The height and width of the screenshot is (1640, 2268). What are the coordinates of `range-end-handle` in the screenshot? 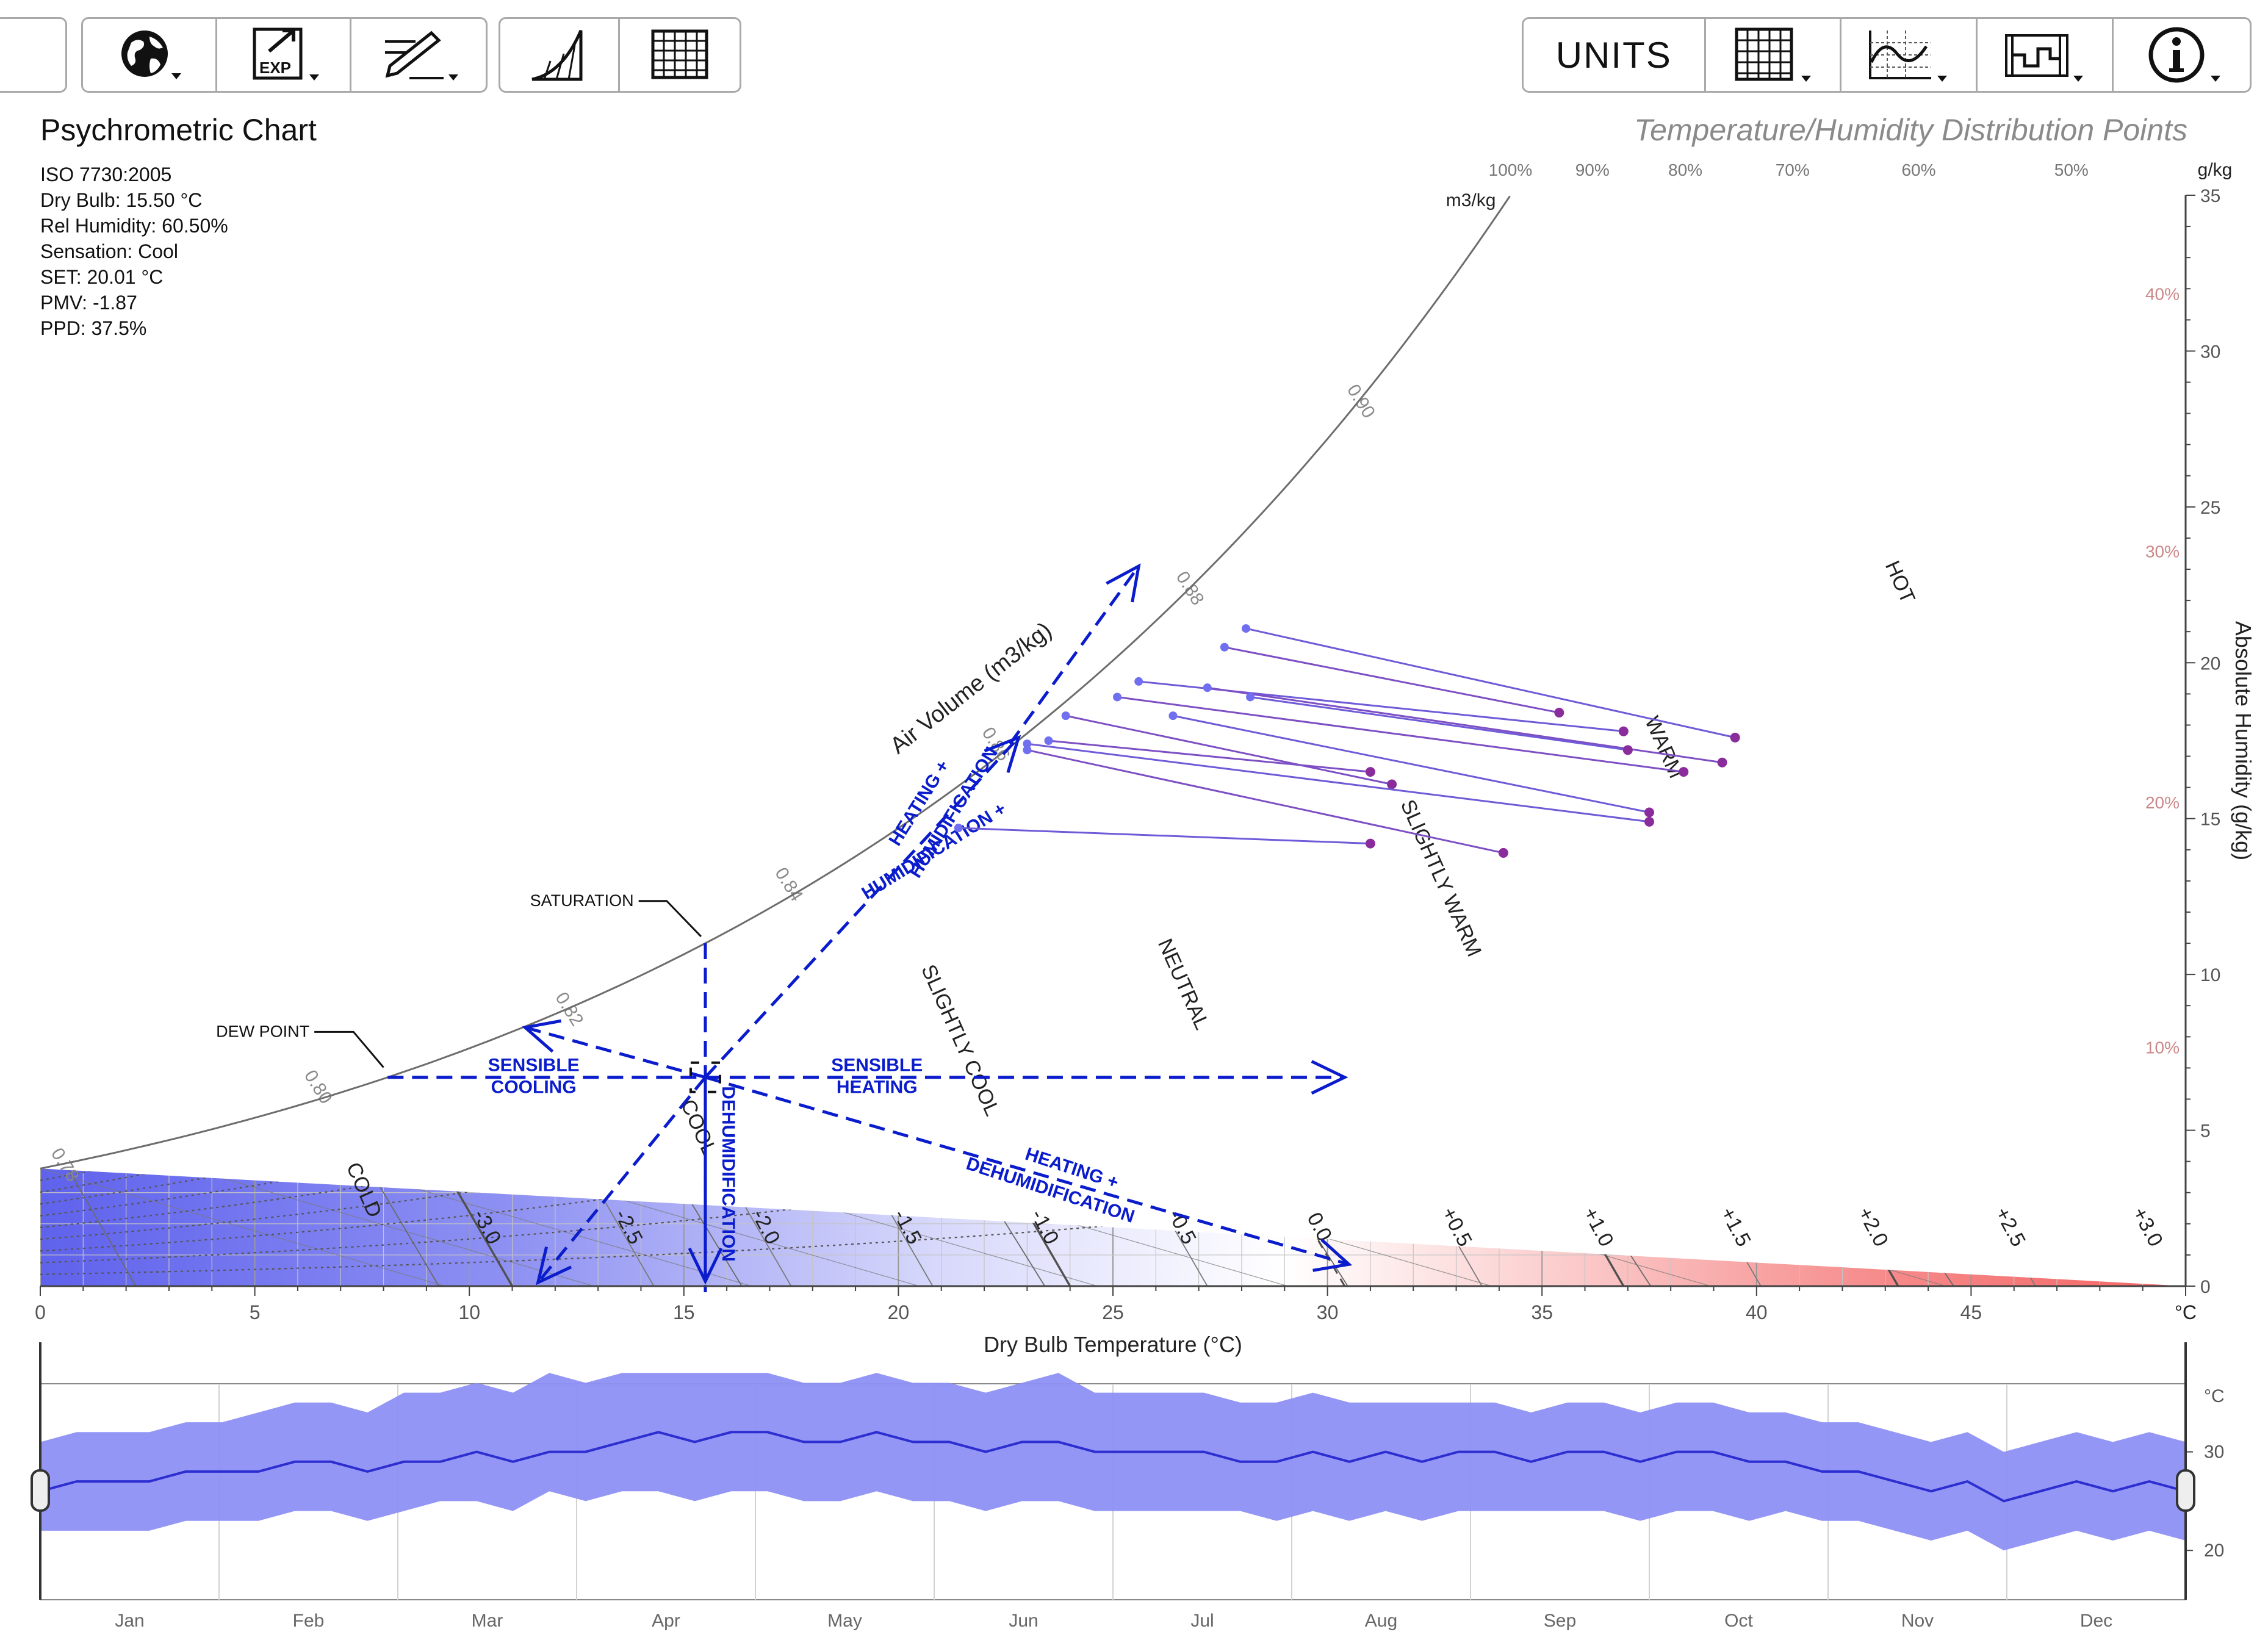 It's located at (2185, 1491).